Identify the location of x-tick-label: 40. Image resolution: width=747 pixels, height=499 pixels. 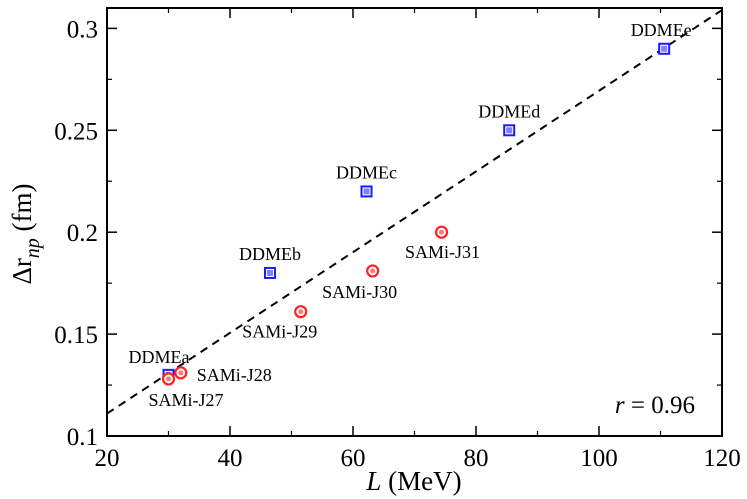
(230, 458).